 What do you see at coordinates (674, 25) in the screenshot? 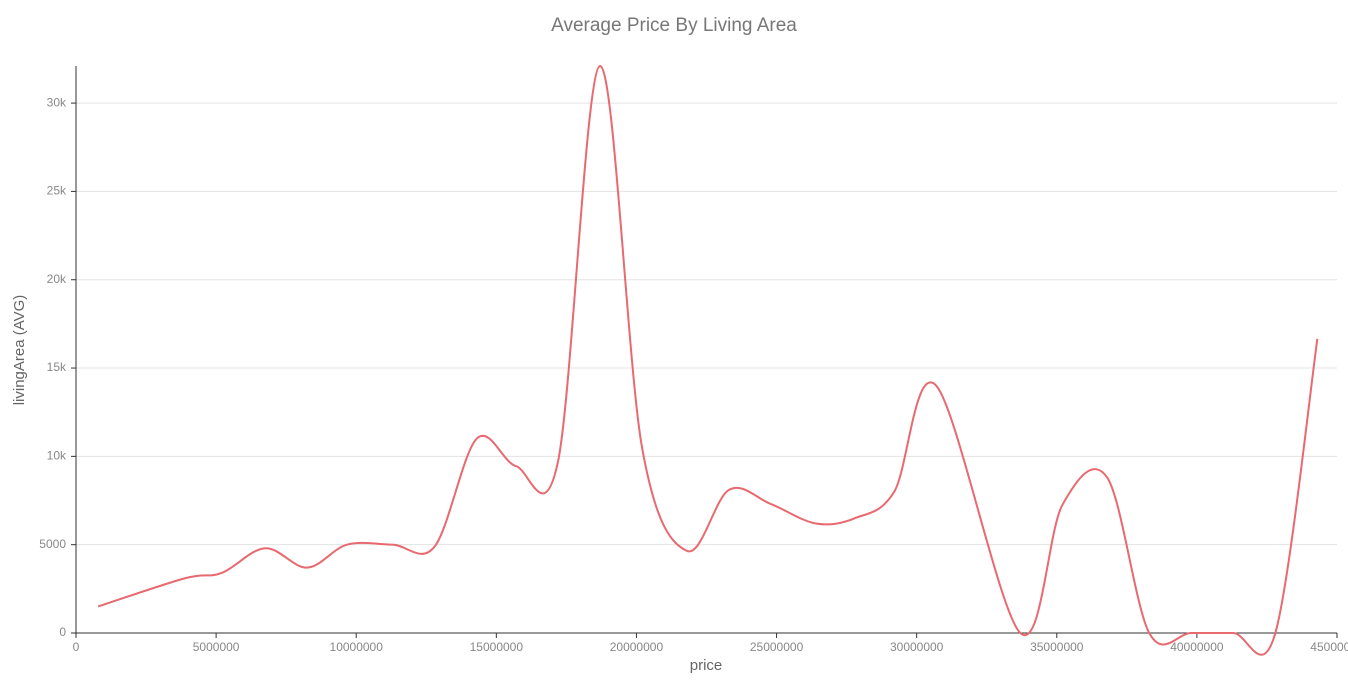
I see `chart-title: Average Price By Living Area` at bounding box center [674, 25].